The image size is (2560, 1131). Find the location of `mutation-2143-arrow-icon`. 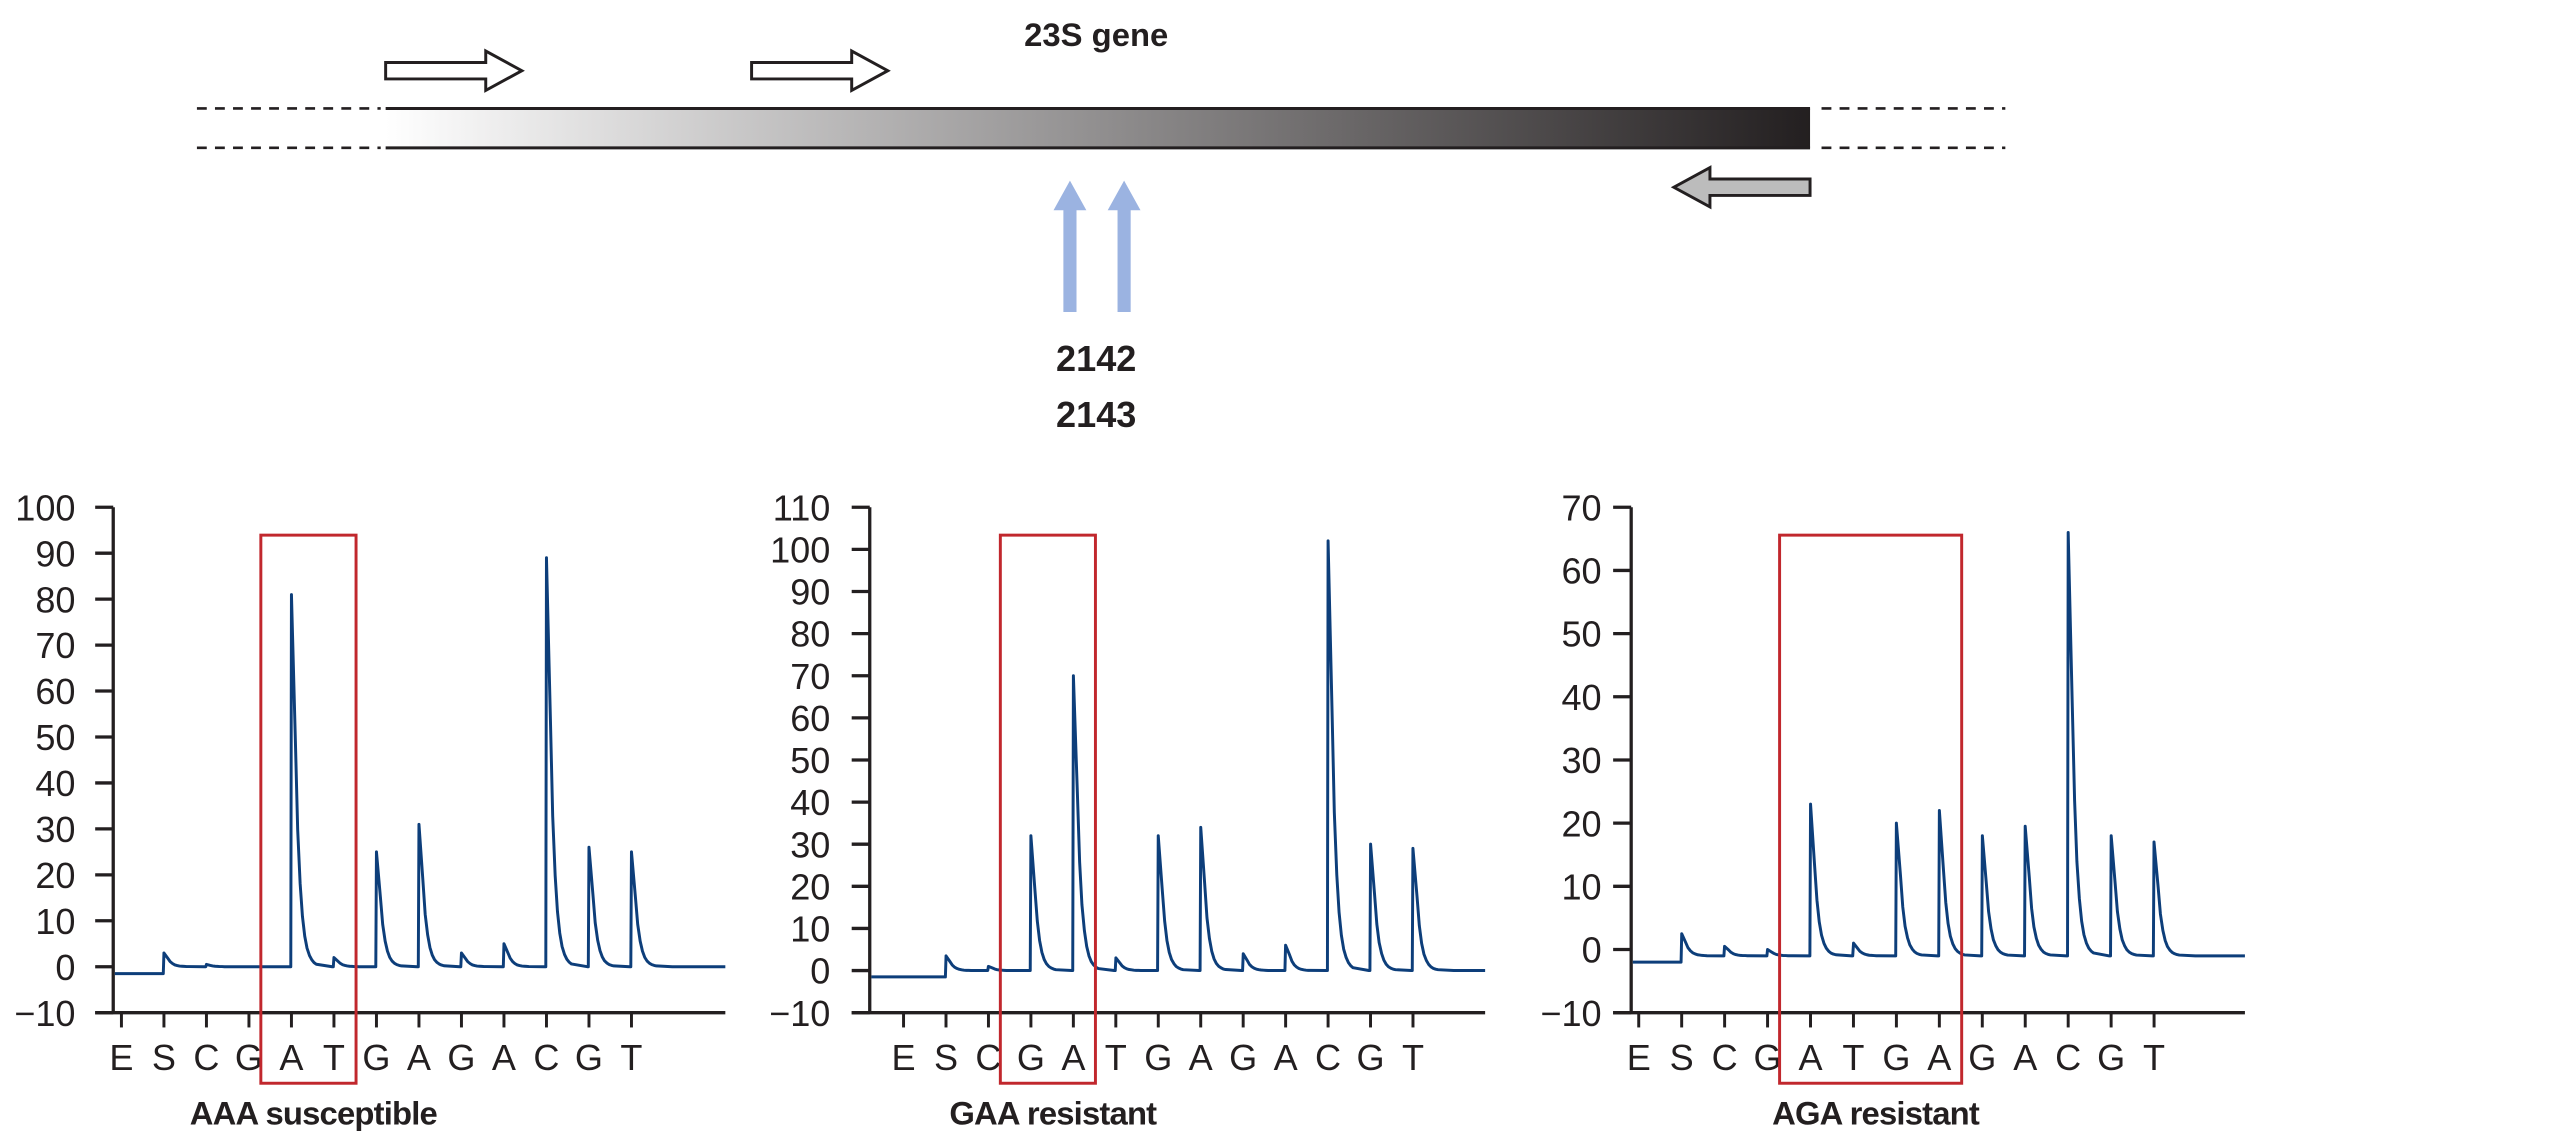

mutation-2143-arrow-icon is located at coordinates (1124, 246).